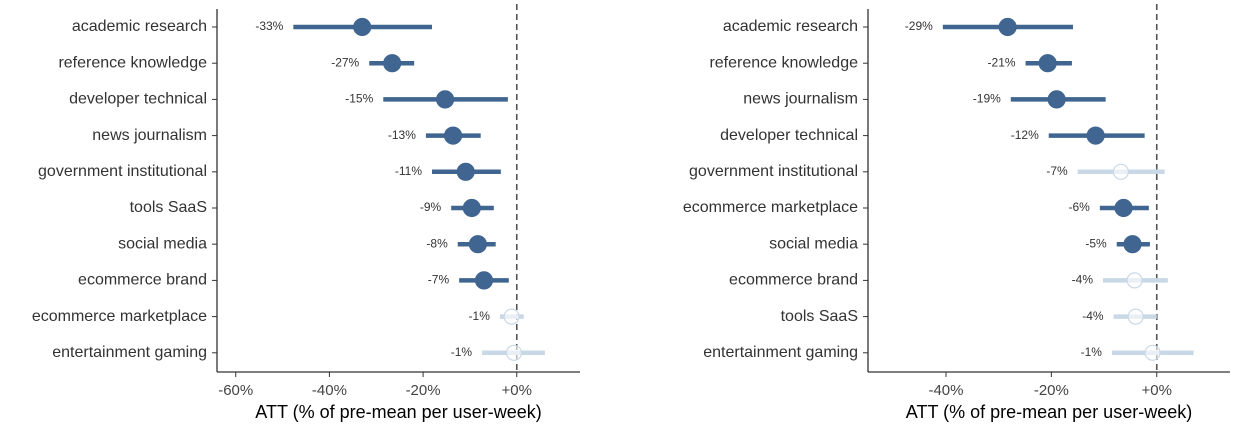 The width and height of the screenshot is (1235, 429). Describe the element at coordinates (437, 243) in the screenshot. I see `value-label: -8%` at that location.